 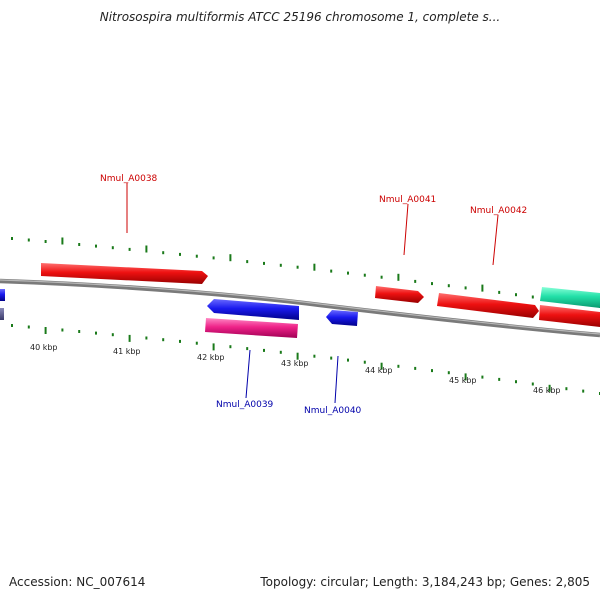 What do you see at coordinates (399, 294) in the screenshot?
I see `gene-nmul-a0041` at bounding box center [399, 294].